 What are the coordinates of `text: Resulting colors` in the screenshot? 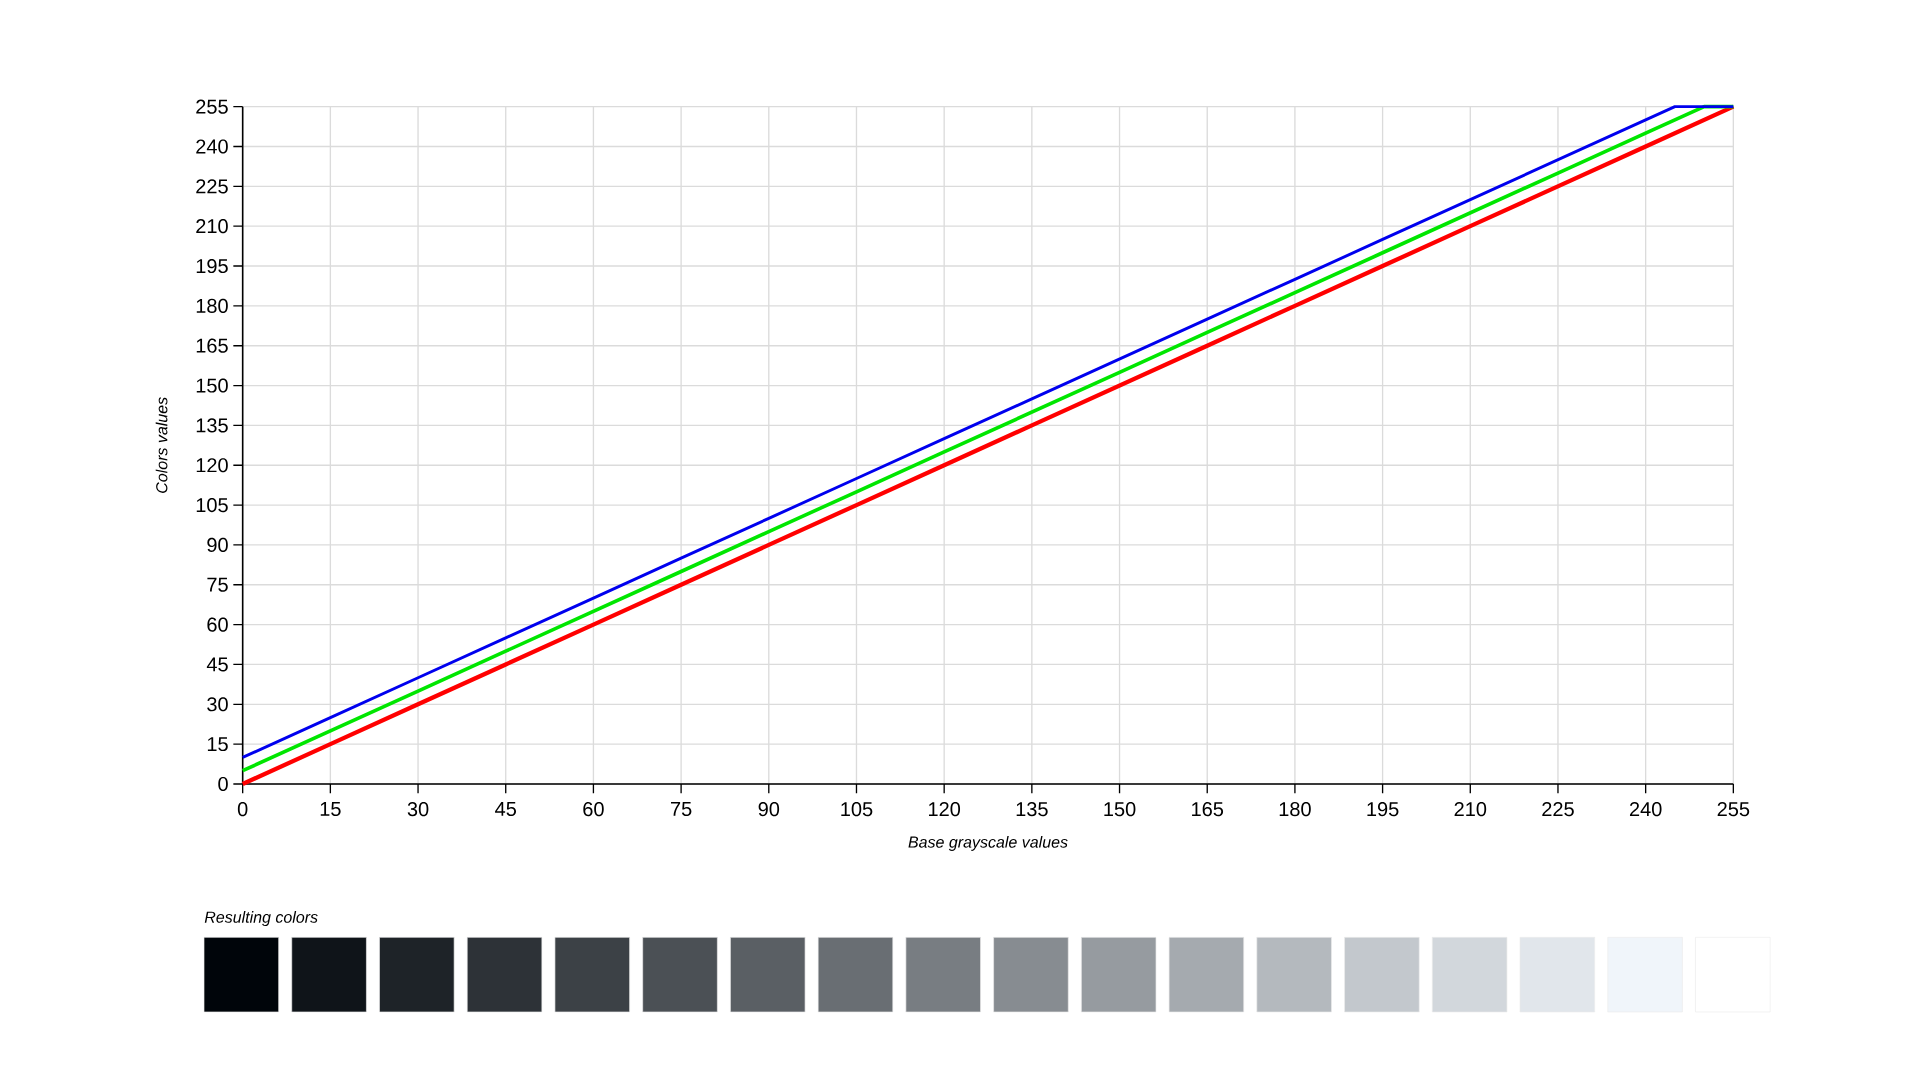 It's located at (261, 918).